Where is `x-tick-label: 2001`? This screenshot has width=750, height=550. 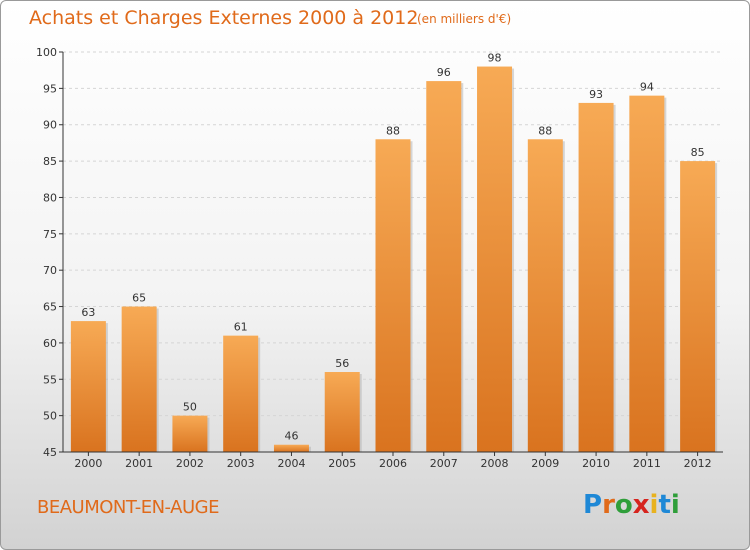
x-tick-label: 2001 is located at coordinates (139, 463).